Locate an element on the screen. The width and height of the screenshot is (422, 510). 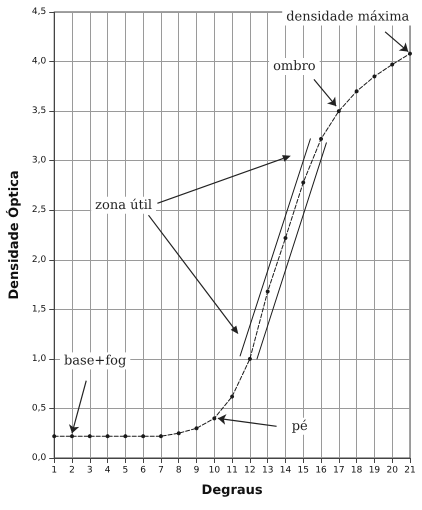
x-tick-label: 8 is located at coordinates (179, 471).